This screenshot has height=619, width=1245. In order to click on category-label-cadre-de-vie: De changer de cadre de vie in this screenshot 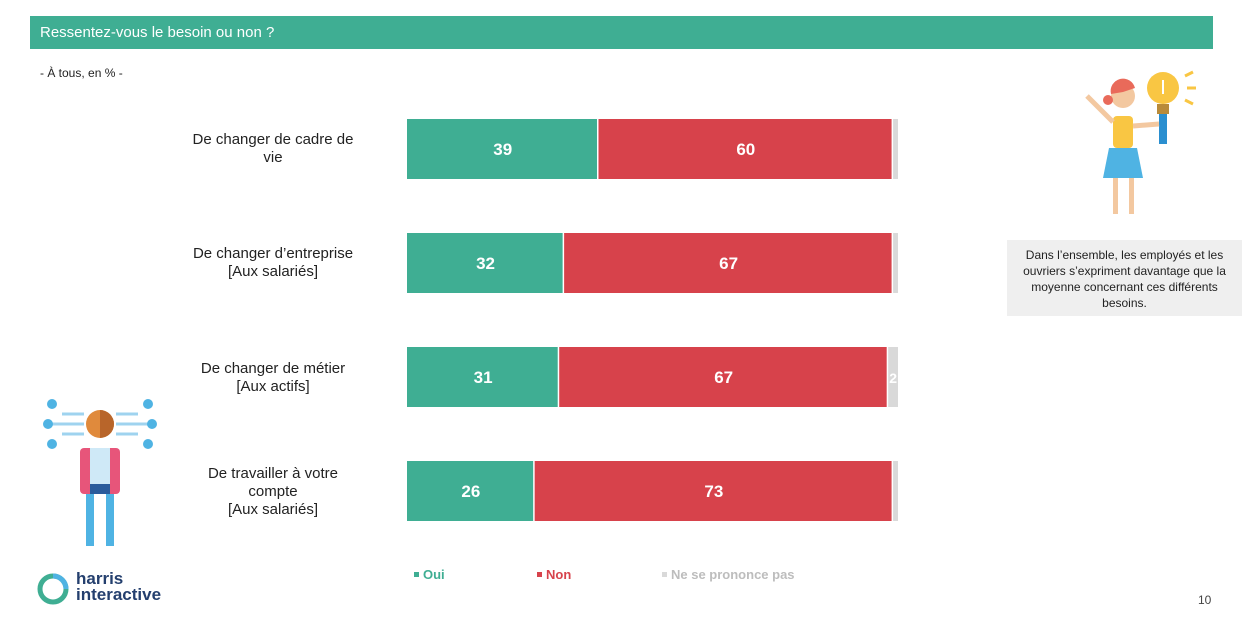, I will do `click(273, 148)`.